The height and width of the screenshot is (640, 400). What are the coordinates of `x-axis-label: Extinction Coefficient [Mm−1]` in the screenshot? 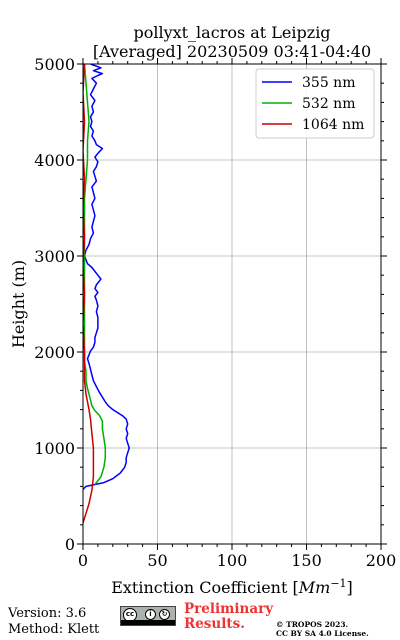 It's located at (232, 587).